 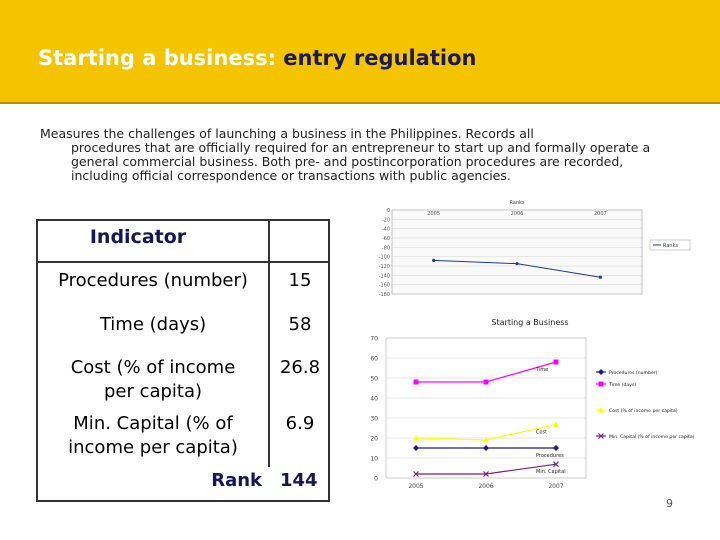 I want to click on series-end-label: Procedures, so click(x=550, y=456).